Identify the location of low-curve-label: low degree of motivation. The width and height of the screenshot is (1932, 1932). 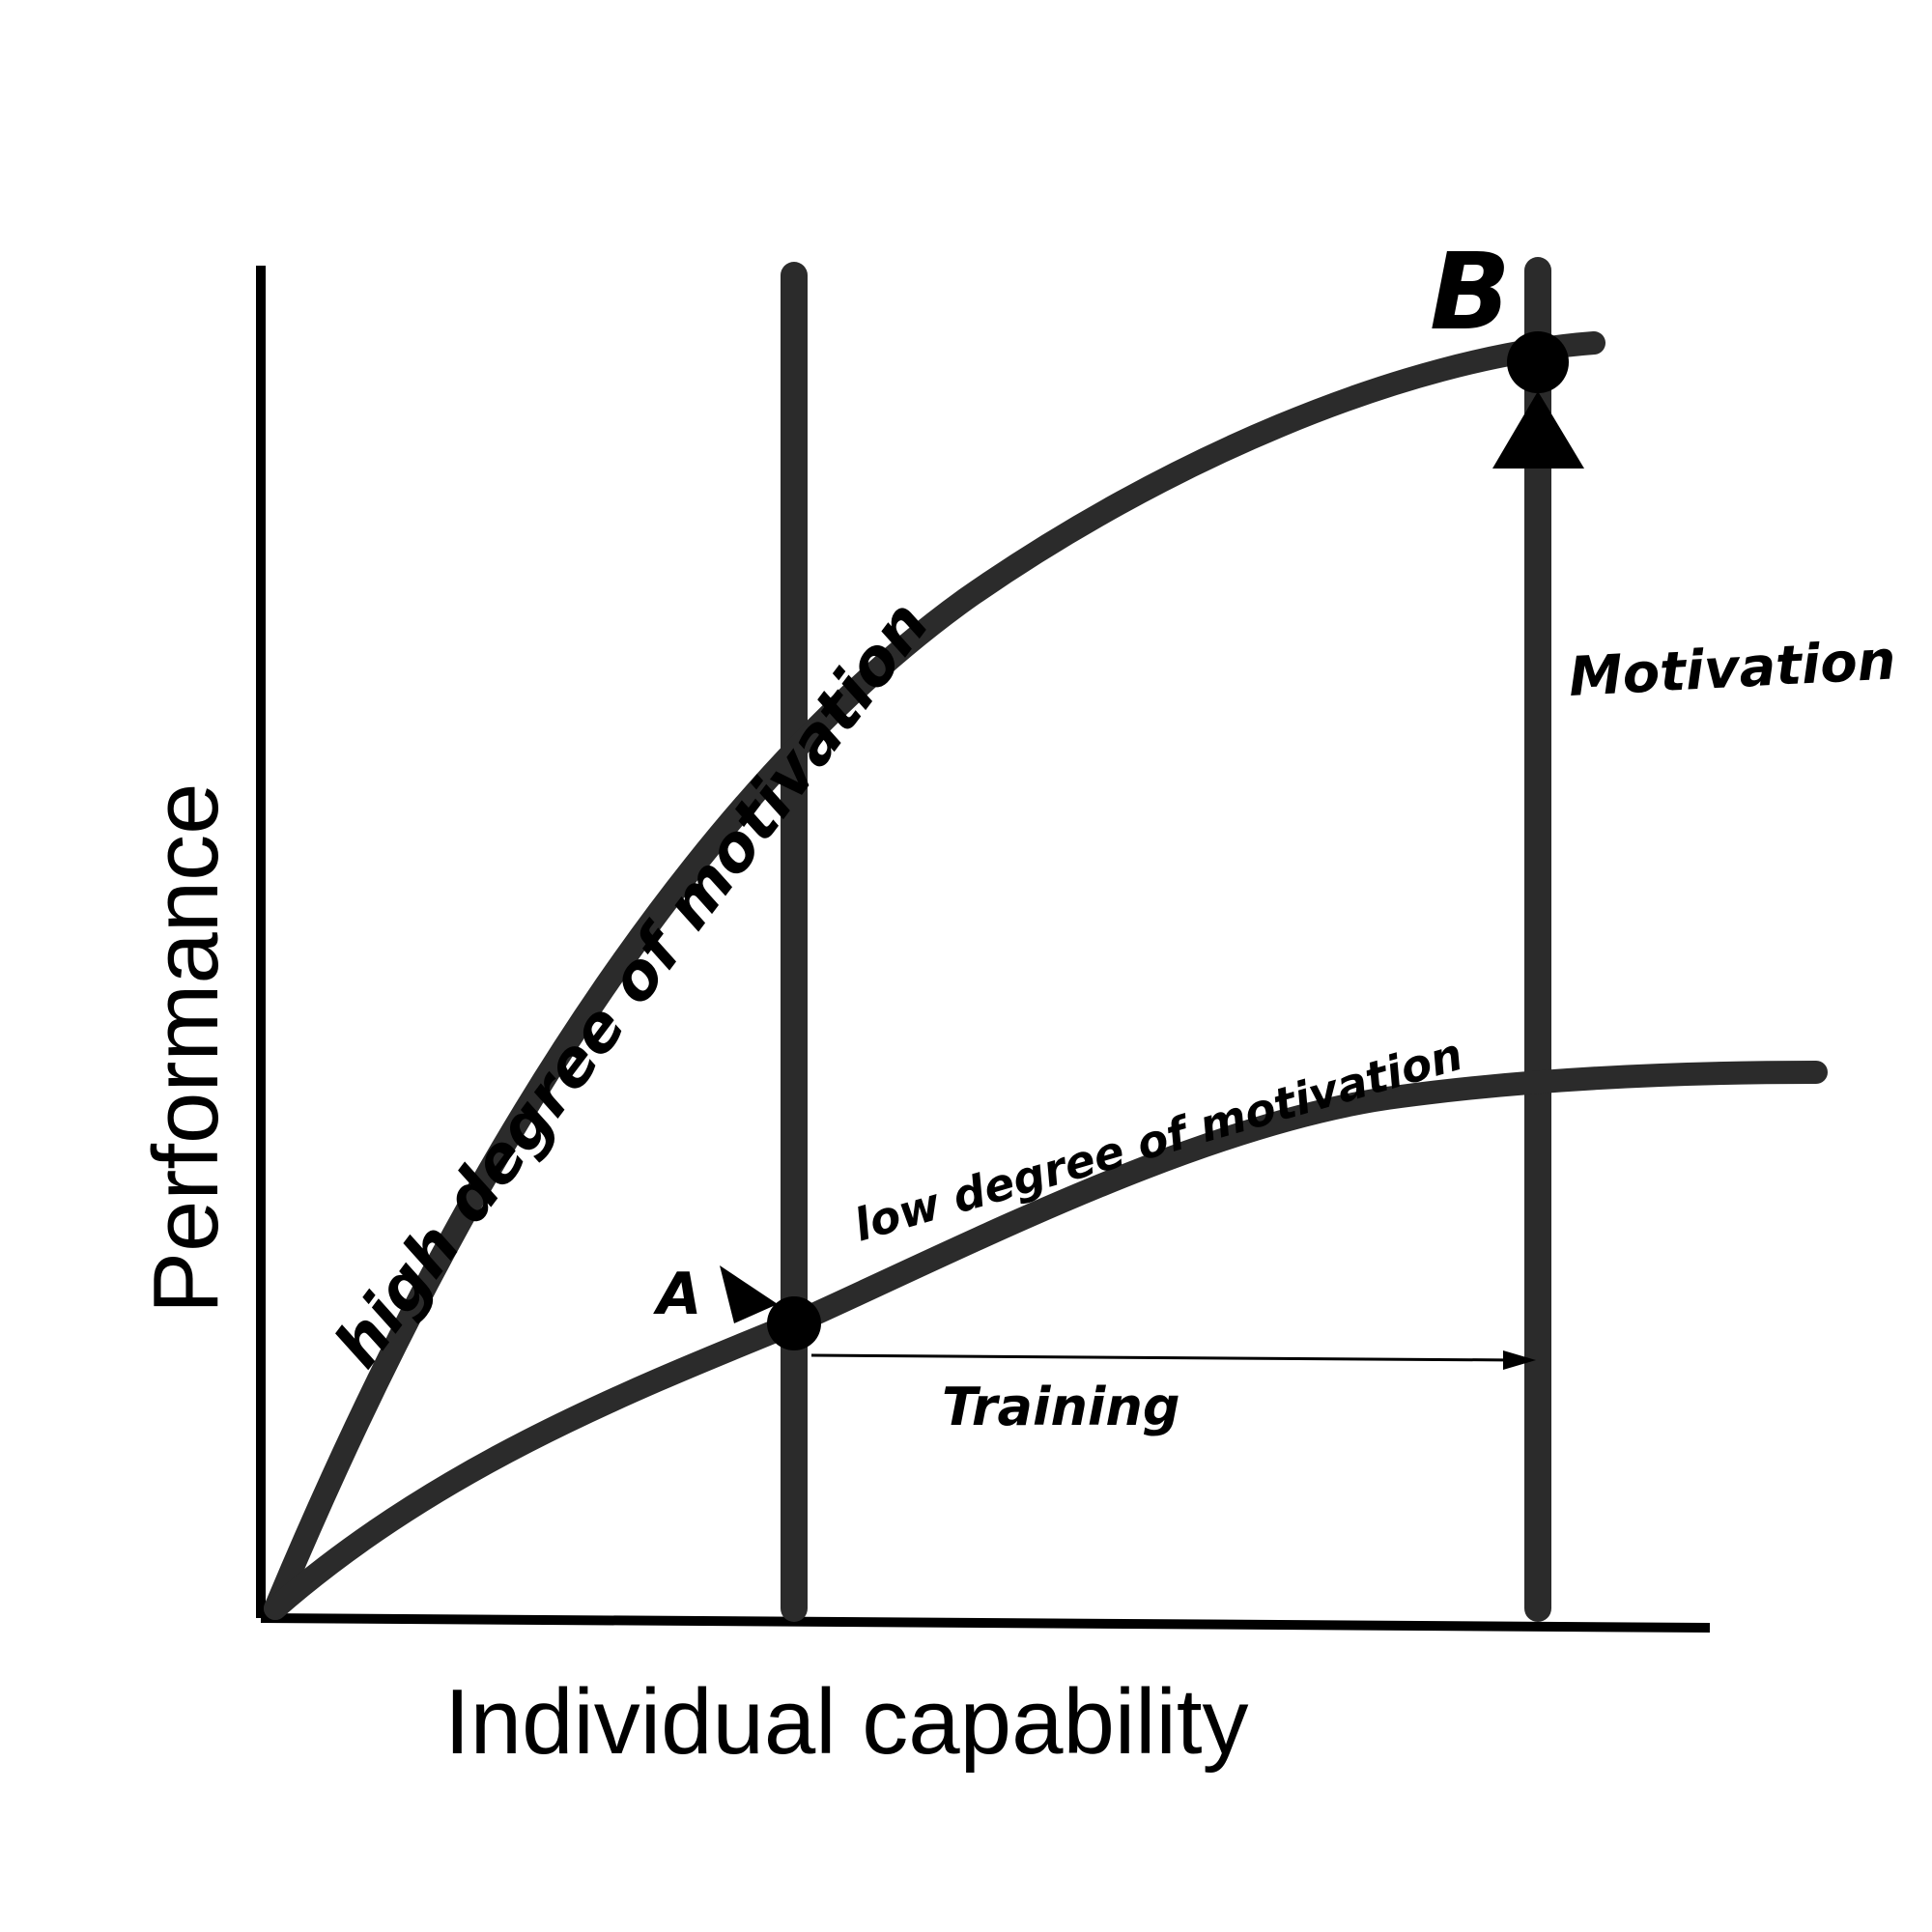
(1158, 1140).